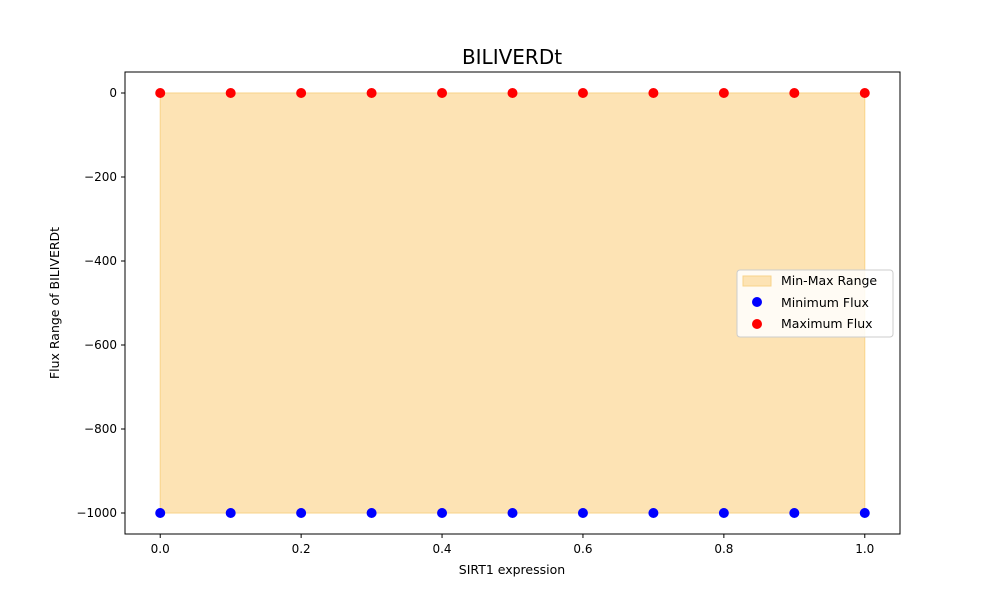 The height and width of the screenshot is (600, 1000). Describe the element at coordinates (100, 345) in the screenshot. I see `y-tick-label: −600` at that location.